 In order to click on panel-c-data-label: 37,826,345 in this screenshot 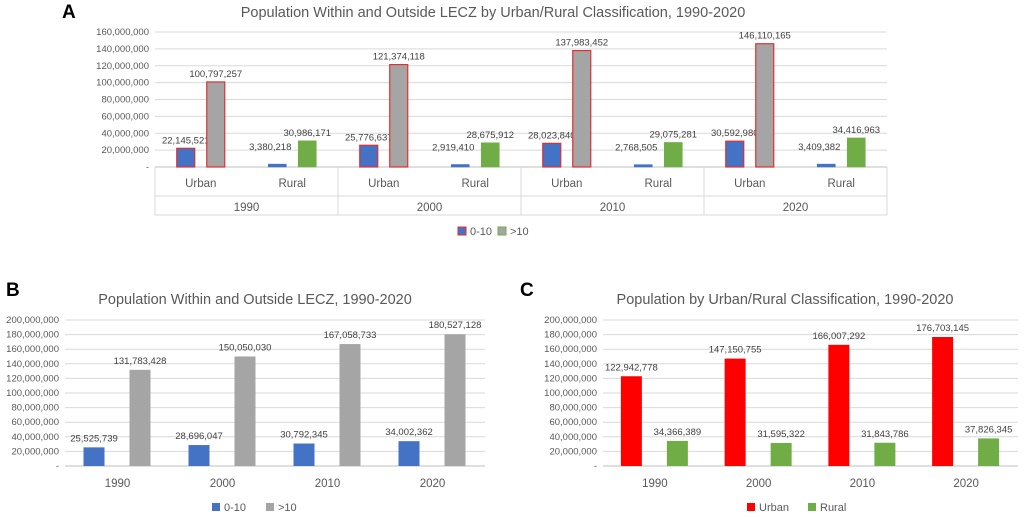, I will do `click(989, 429)`.